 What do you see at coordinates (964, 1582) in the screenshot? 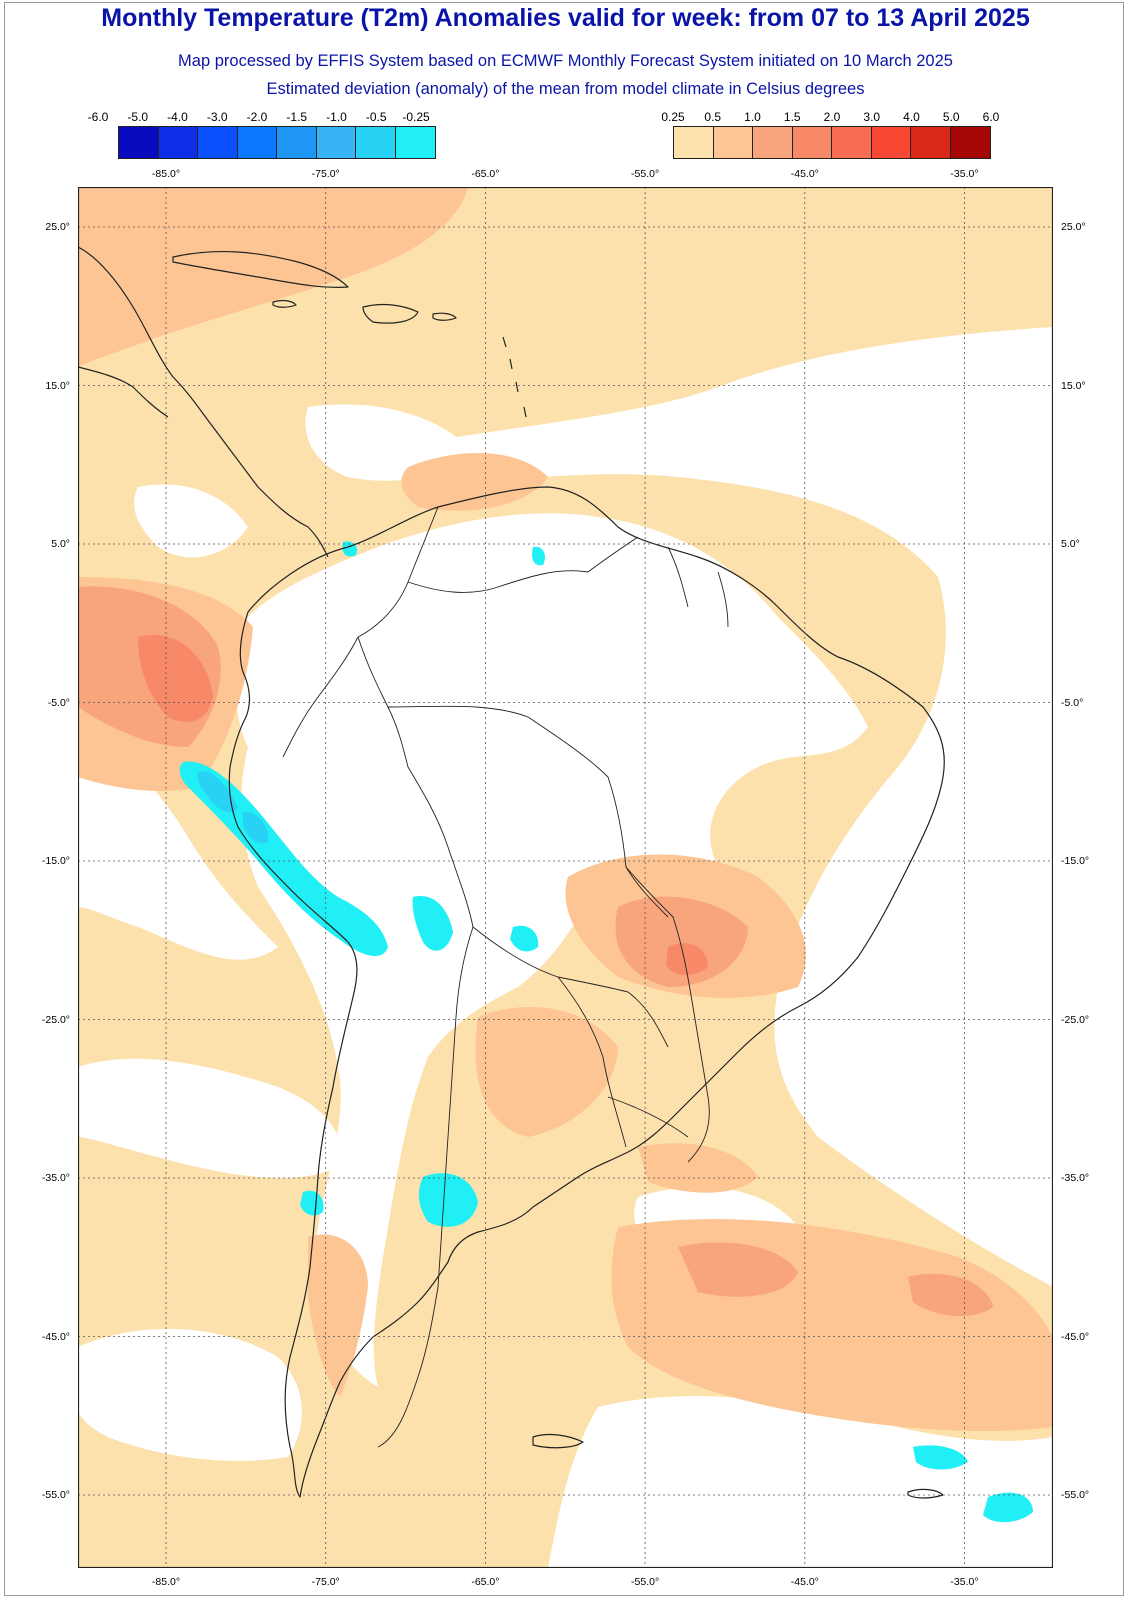
I see `lon-tick-bot-5: -35.0°` at bounding box center [964, 1582].